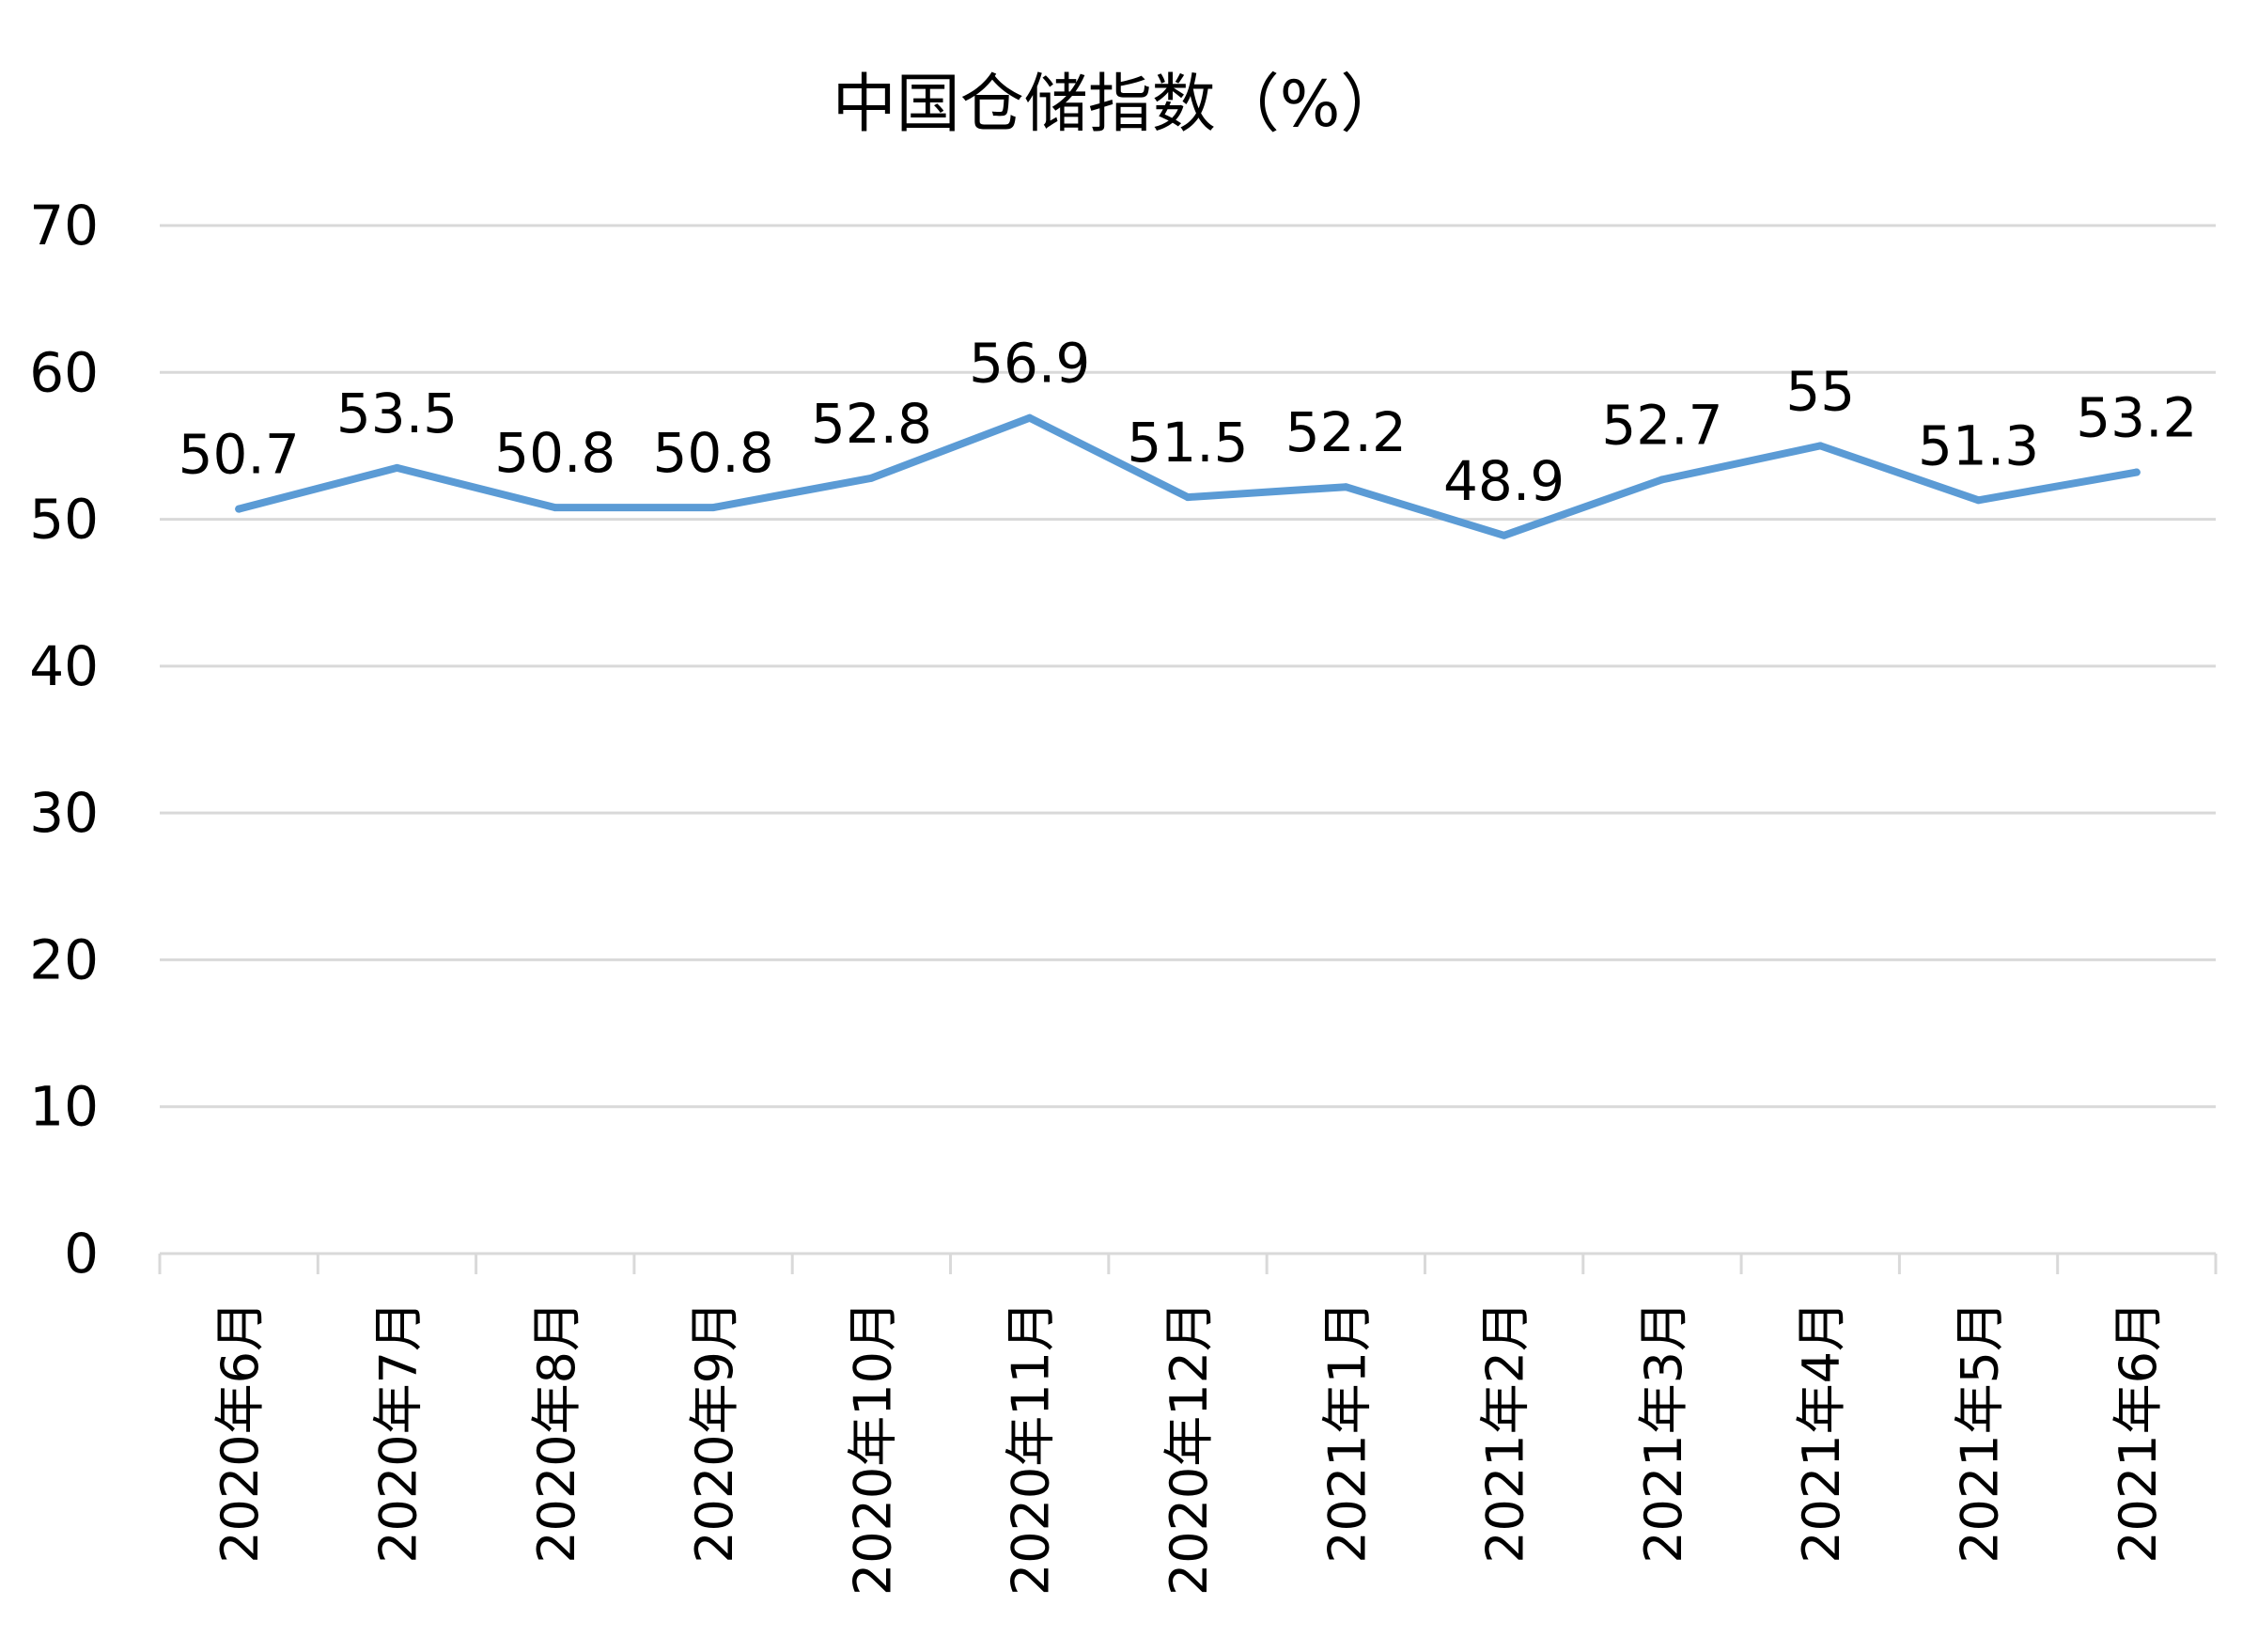  What do you see at coordinates (1506, 1432) in the screenshot?
I see `x-tick-label: 2021年2月` at bounding box center [1506, 1432].